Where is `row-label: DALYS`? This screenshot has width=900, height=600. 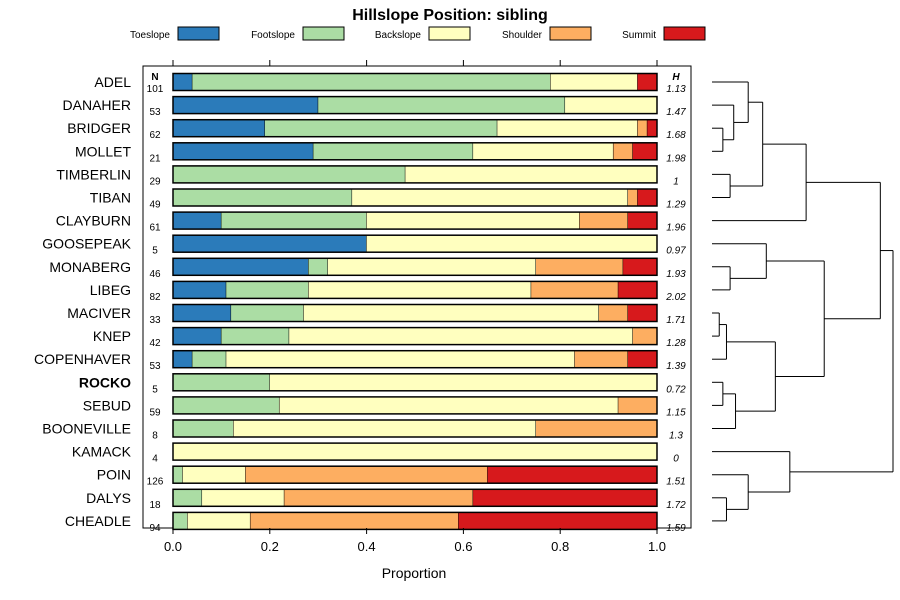
row-label: DALYS is located at coordinates (108, 498).